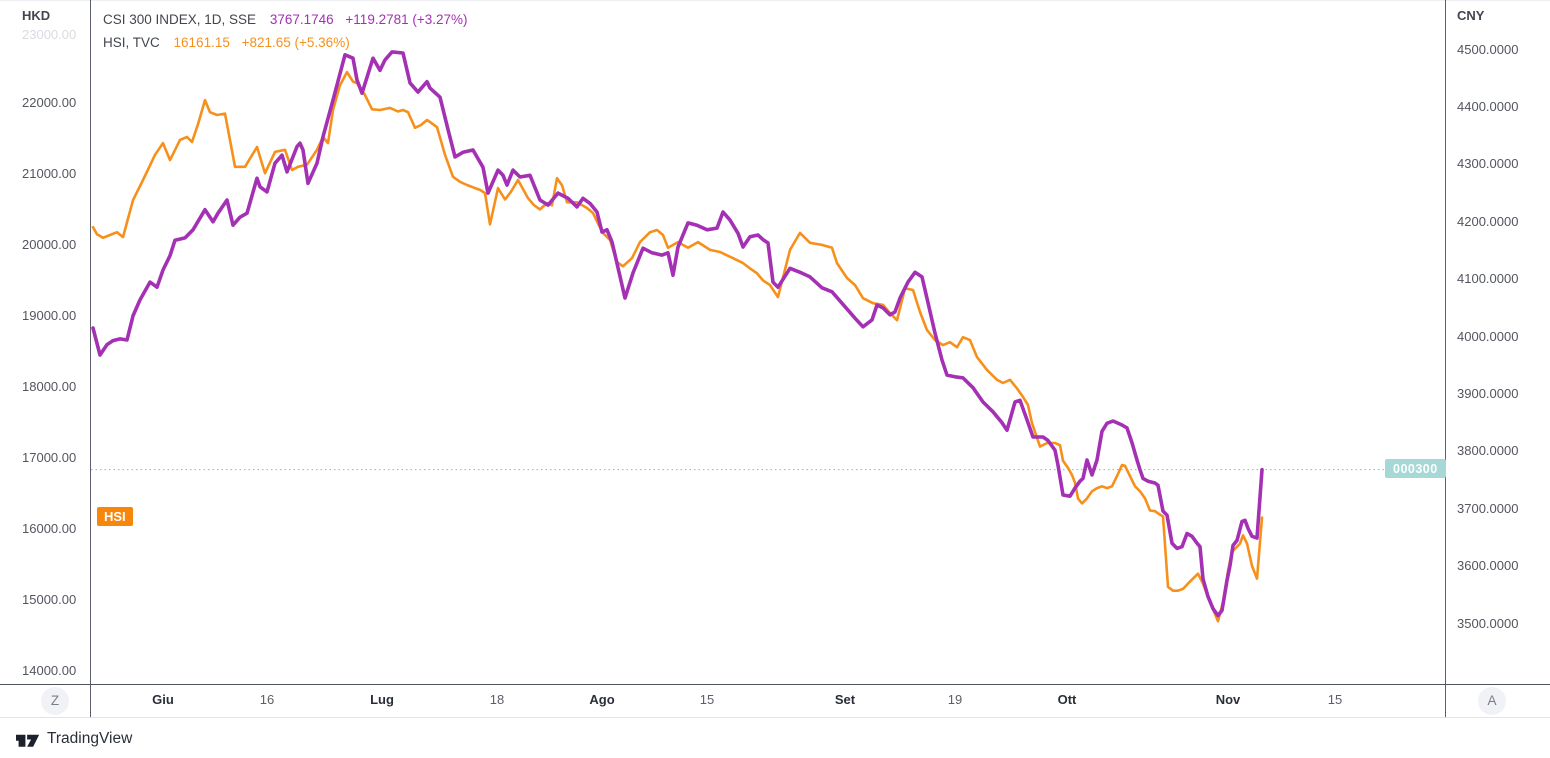 Image resolution: width=1550 pixels, height=758 pixels. What do you see at coordinates (1067, 699) in the screenshot?
I see `time-axis-tick: Ott` at bounding box center [1067, 699].